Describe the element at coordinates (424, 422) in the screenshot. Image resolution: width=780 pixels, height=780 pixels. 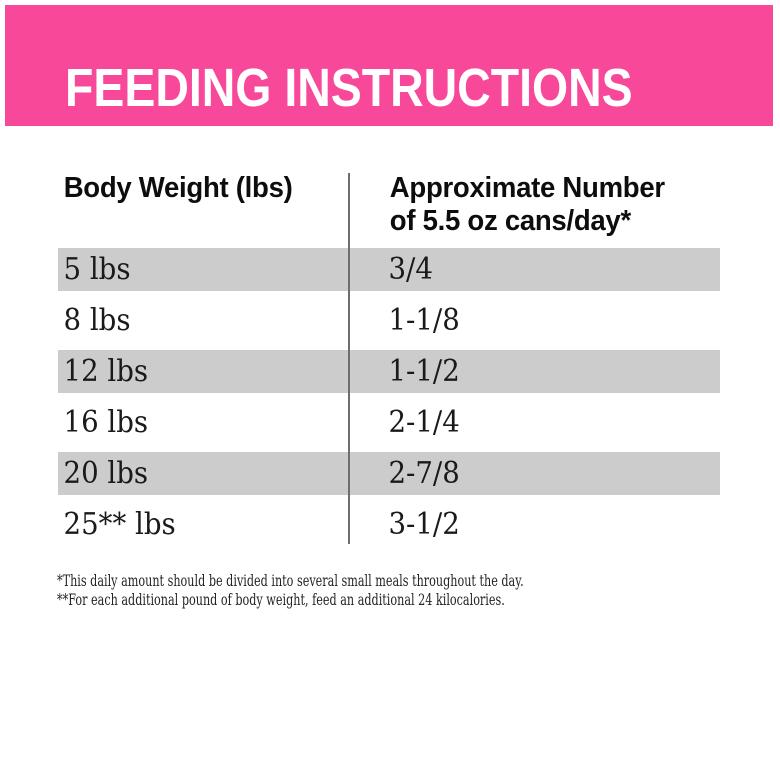
I see `cans-cell: 2-1/4` at that location.